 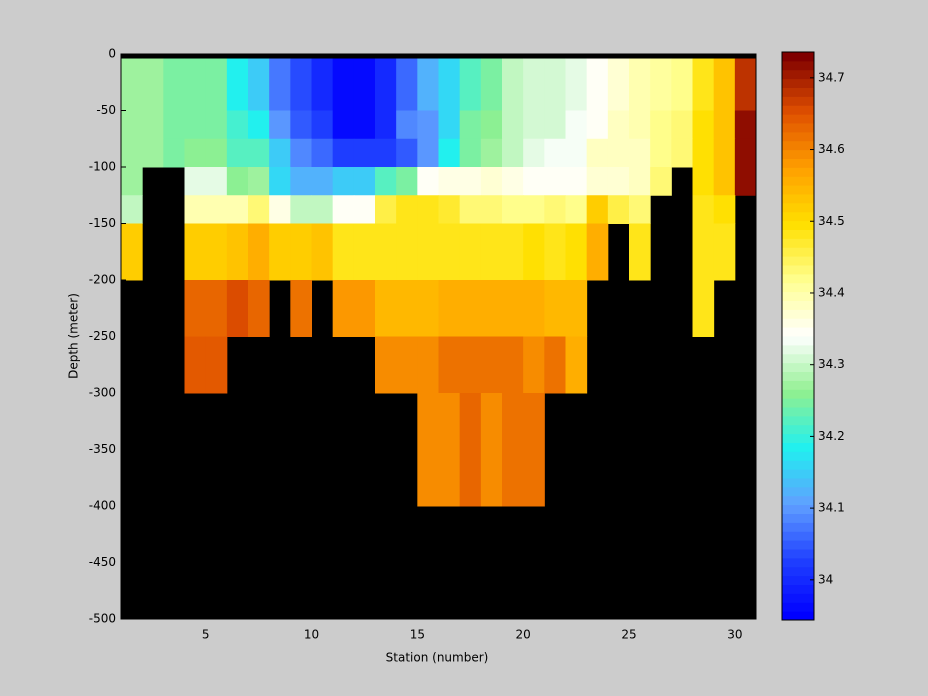 What do you see at coordinates (102, 506) in the screenshot?
I see `y-tick-label: -400` at bounding box center [102, 506].